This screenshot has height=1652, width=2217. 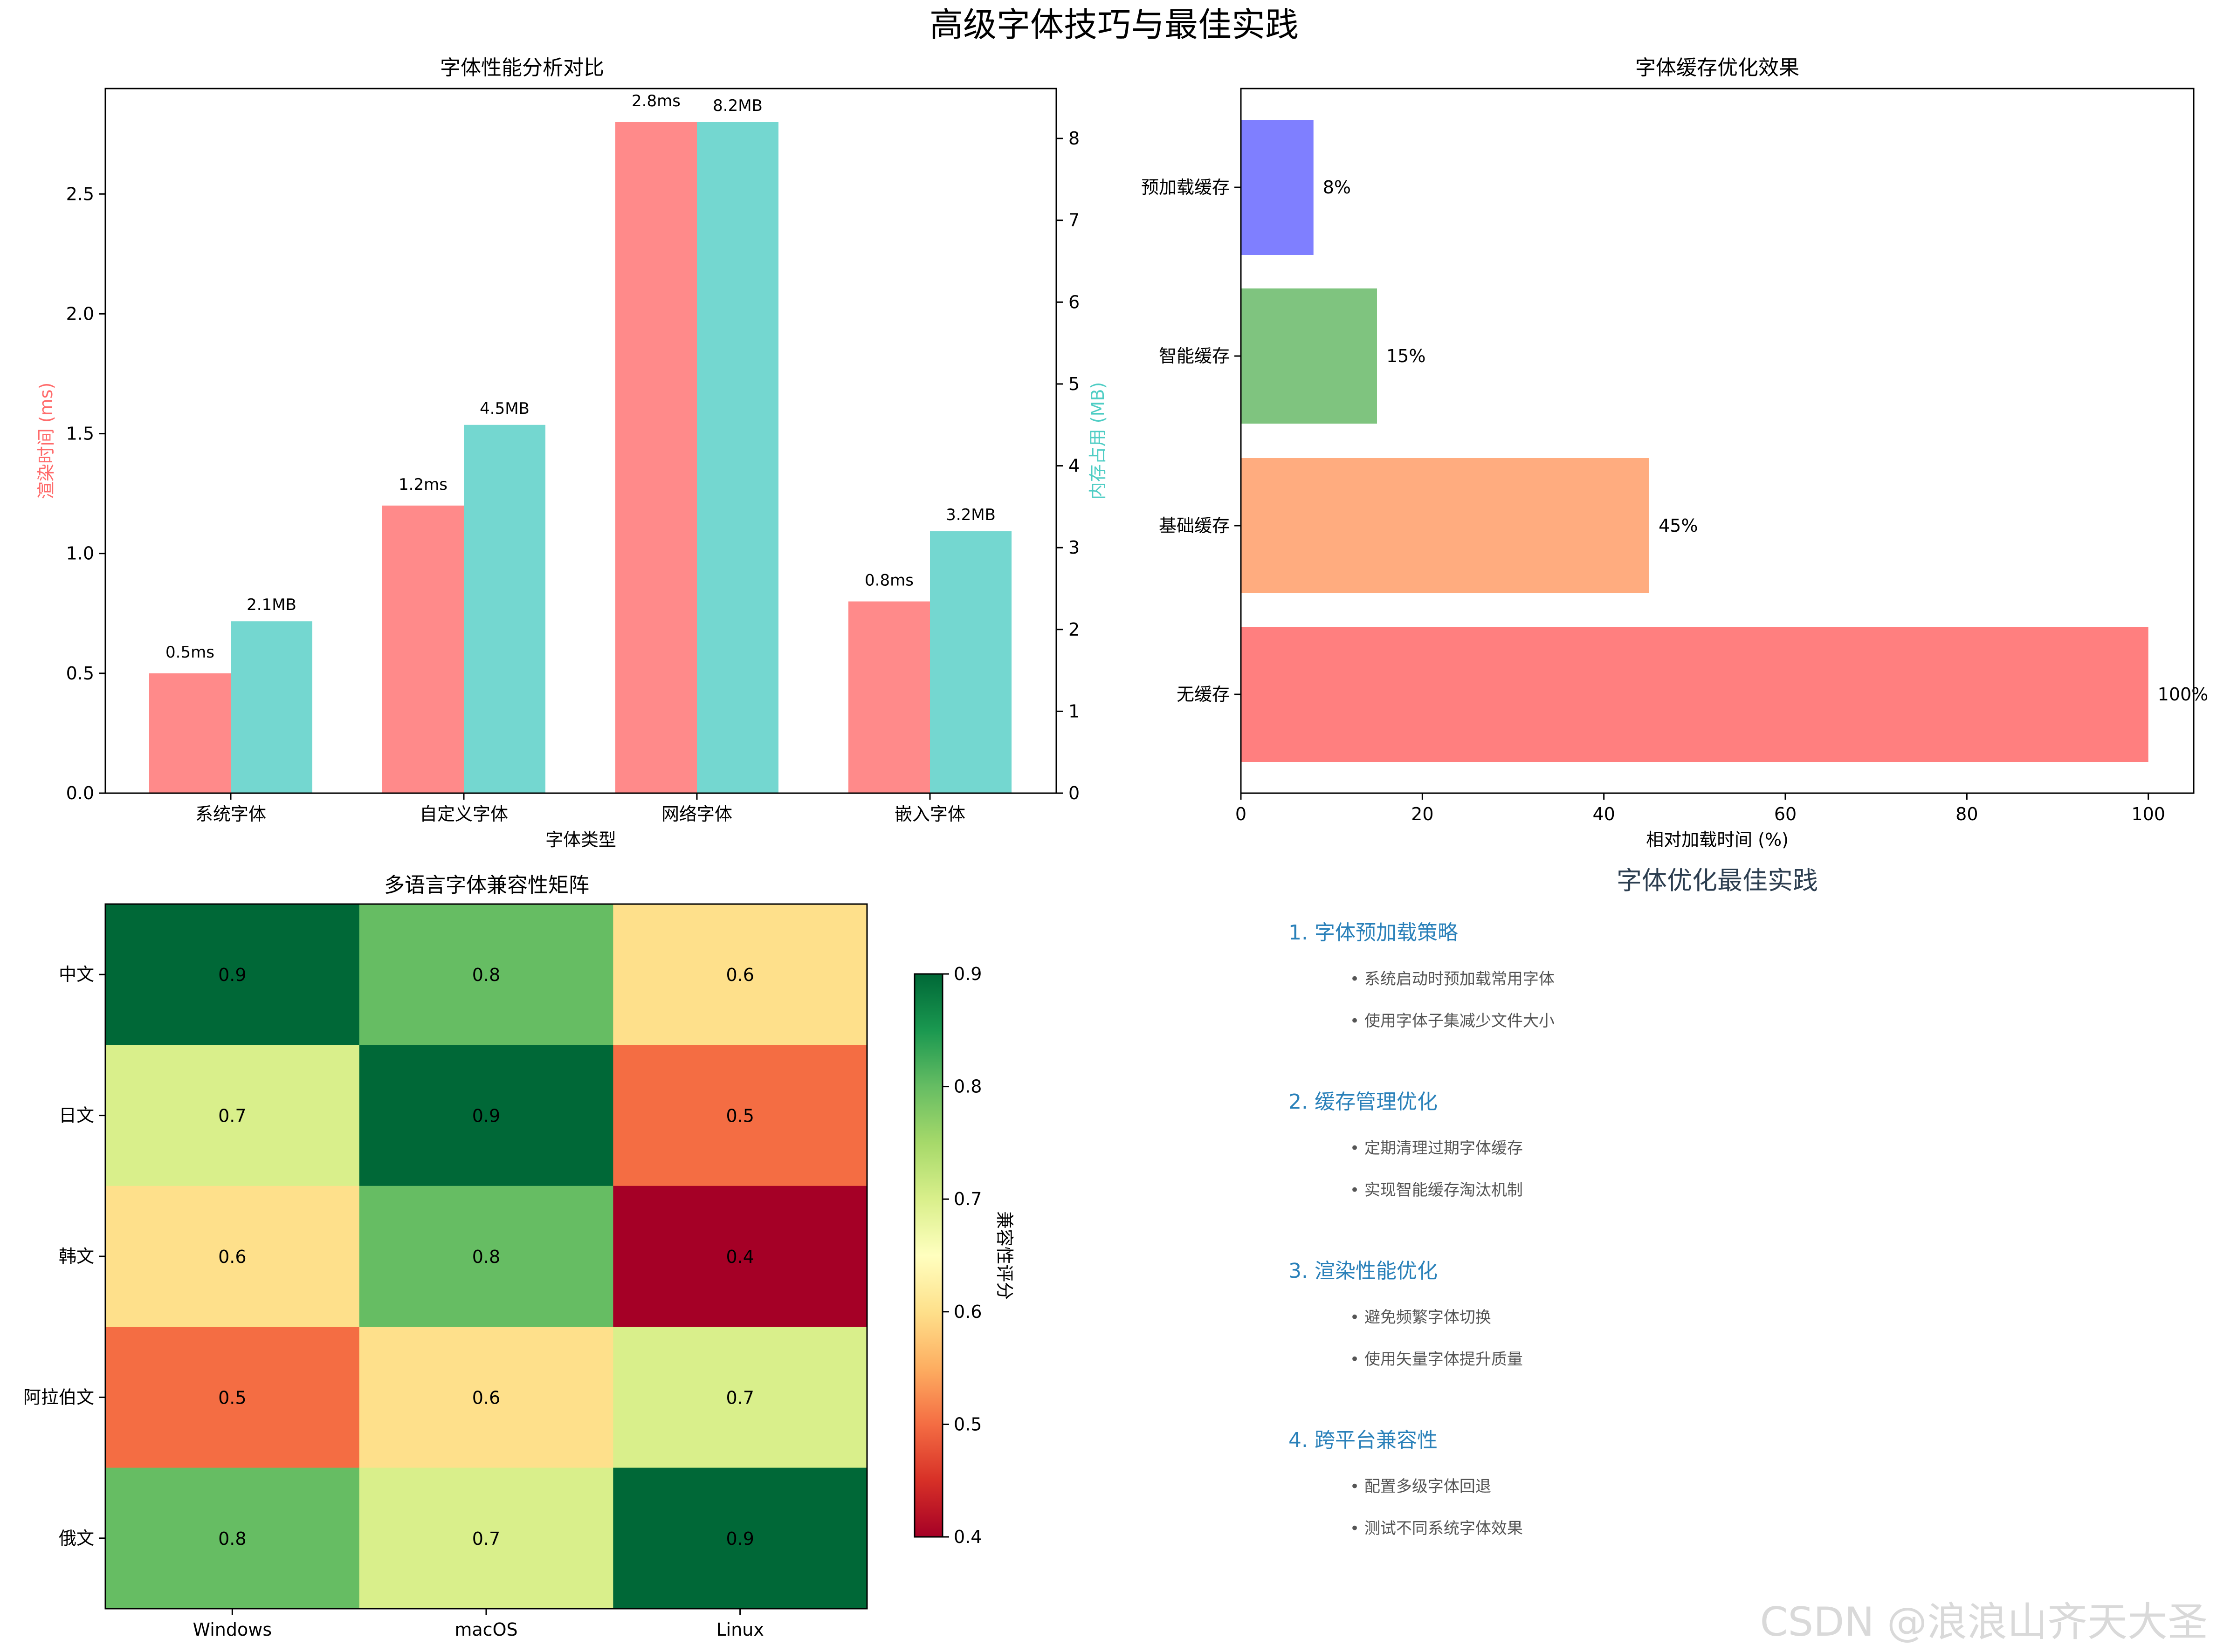 I want to click on cache-xtick-label: 60, so click(x=1785, y=814).